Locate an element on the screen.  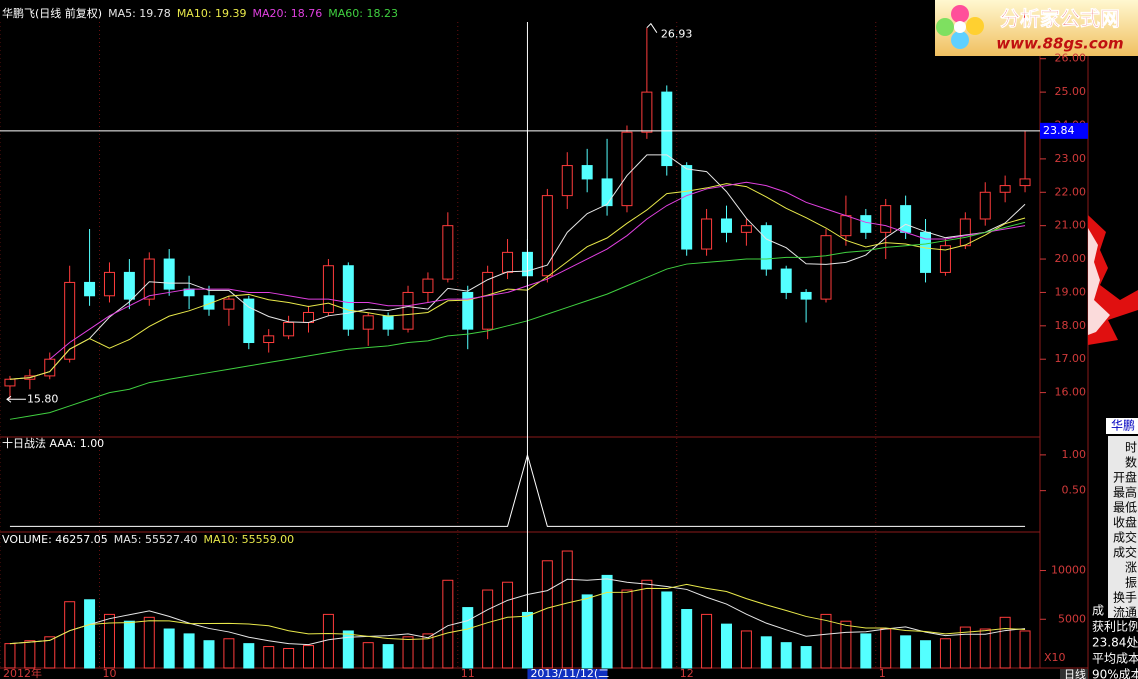
annotation-leader is located at coordinates (16, 399).